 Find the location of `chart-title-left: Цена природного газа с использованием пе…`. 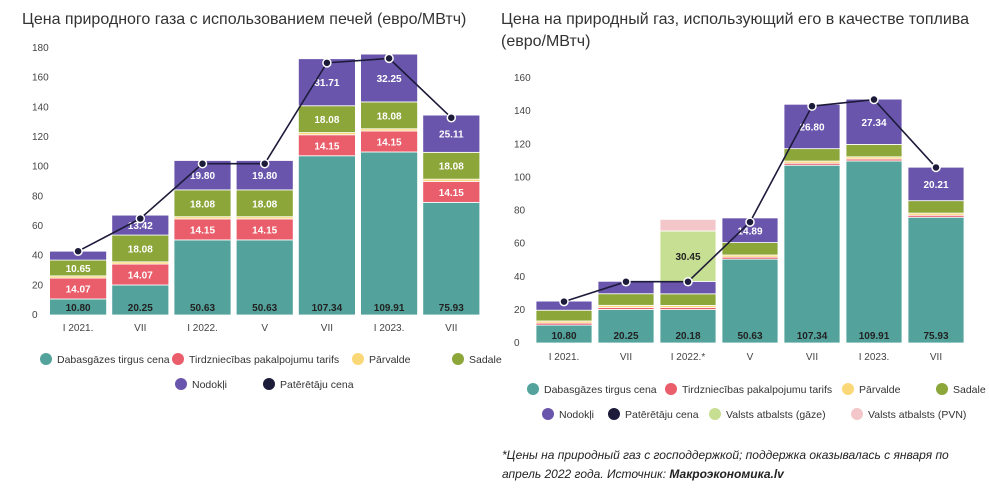

chart-title-left: Цена природного газа с использованием пе… is located at coordinates (244, 19).